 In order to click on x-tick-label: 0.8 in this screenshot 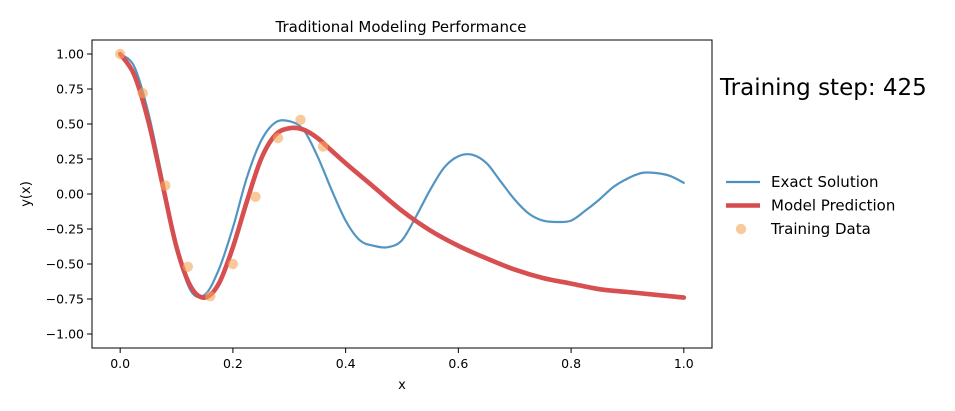, I will do `click(571, 363)`.